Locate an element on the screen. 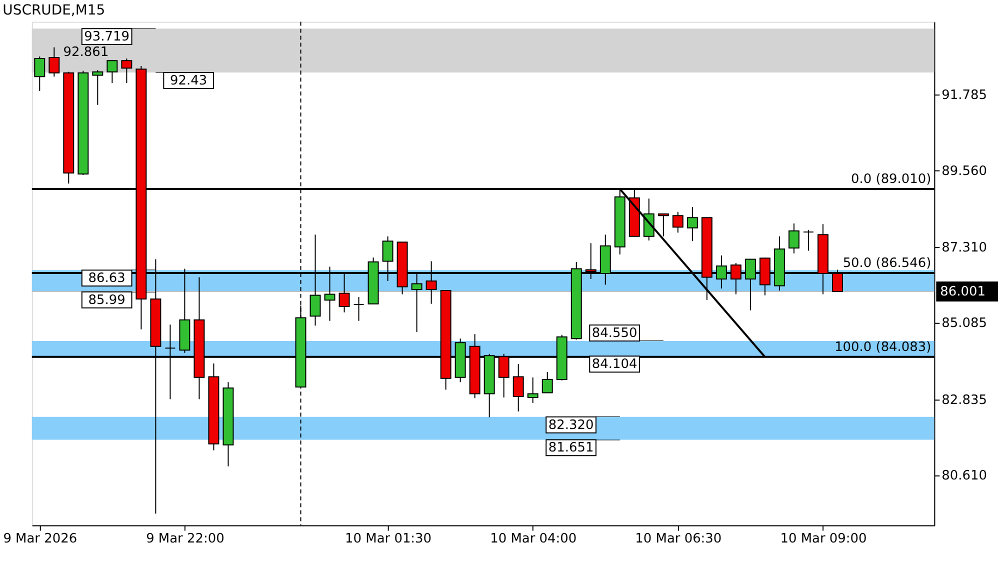 This screenshot has width=1000, height=562. y-tick-label: 82.835 is located at coordinates (965, 400).